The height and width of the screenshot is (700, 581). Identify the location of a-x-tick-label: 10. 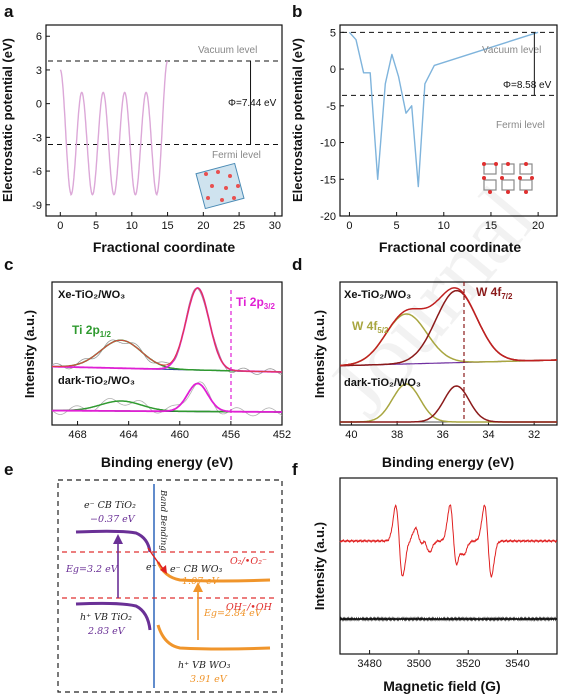
(132, 226).